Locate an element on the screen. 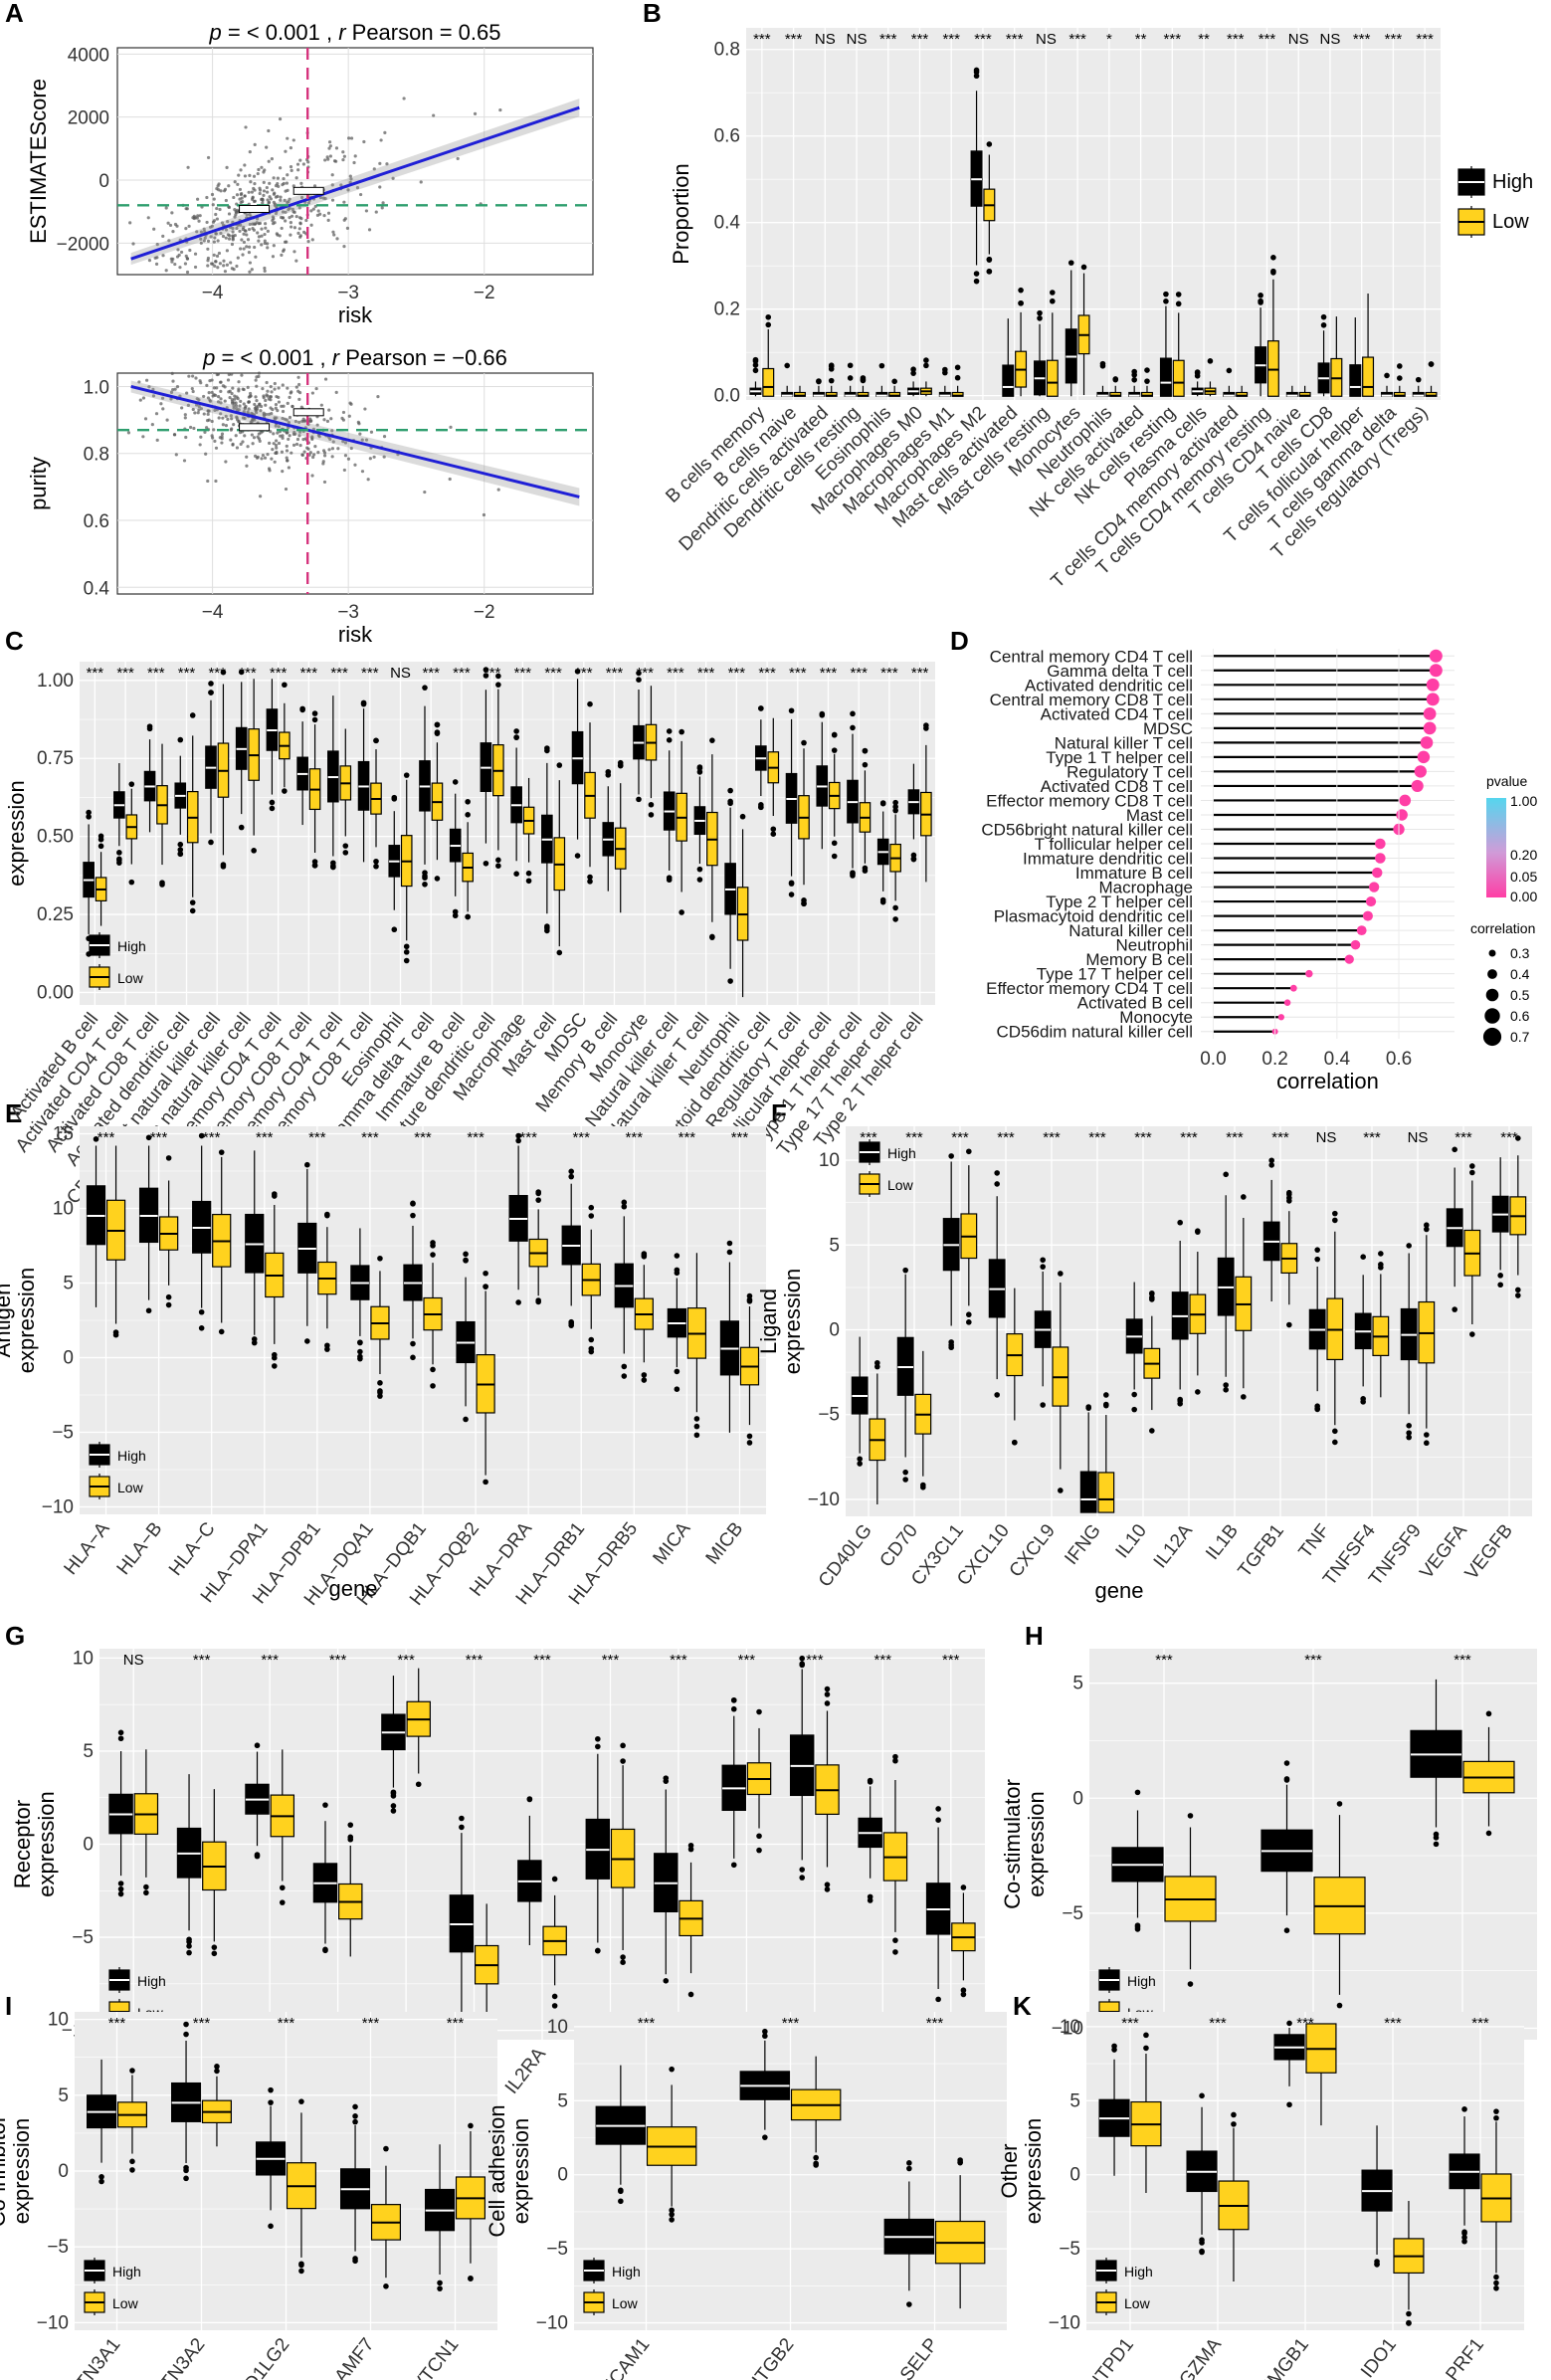 This screenshot has height=2380, width=1551. x-tick-label: IL10 is located at coordinates (1131, 1541).